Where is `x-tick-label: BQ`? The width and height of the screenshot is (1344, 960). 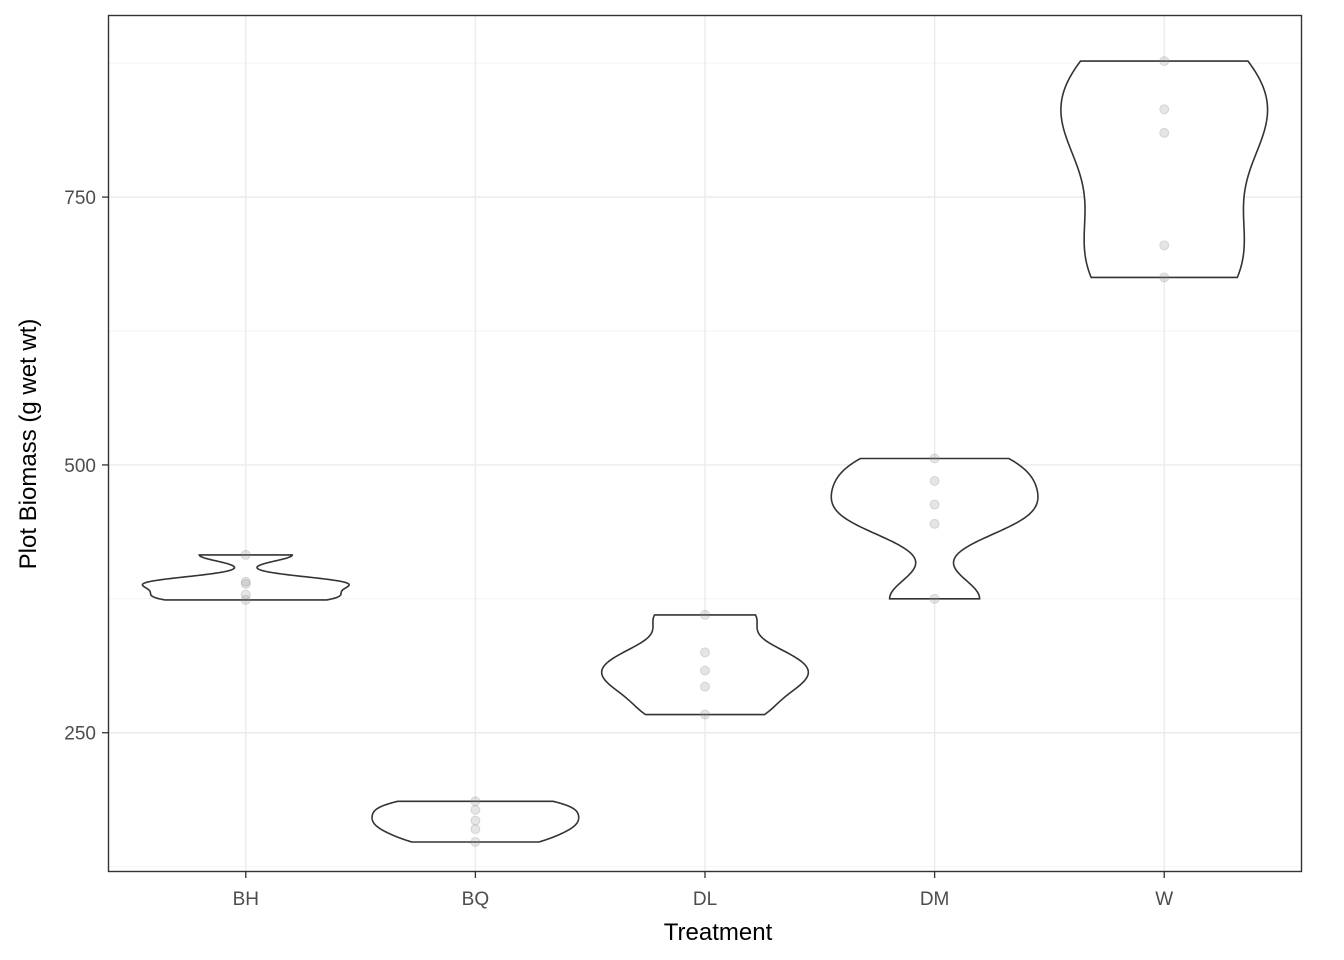 x-tick-label: BQ is located at coordinates (475, 899).